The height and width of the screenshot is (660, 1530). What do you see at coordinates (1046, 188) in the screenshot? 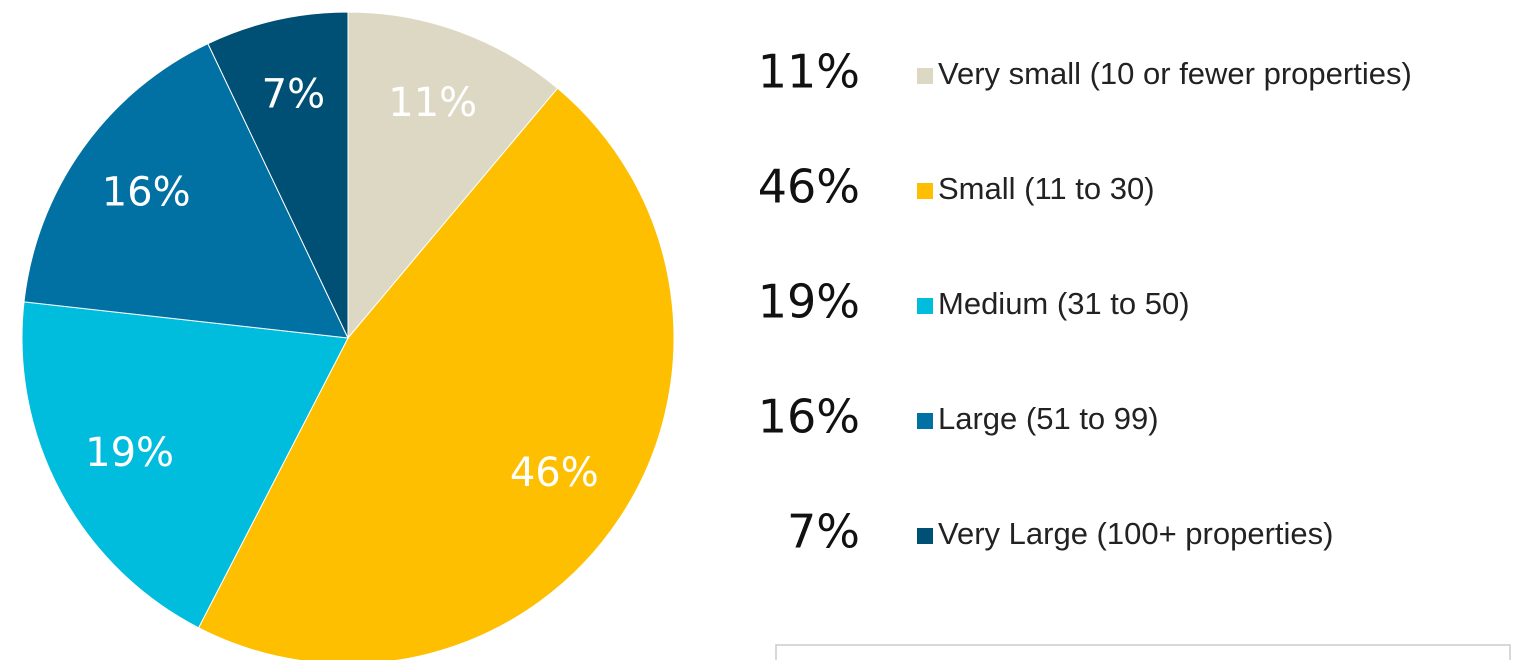
I see `legend-label: Small (11 to 30)` at bounding box center [1046, 188].